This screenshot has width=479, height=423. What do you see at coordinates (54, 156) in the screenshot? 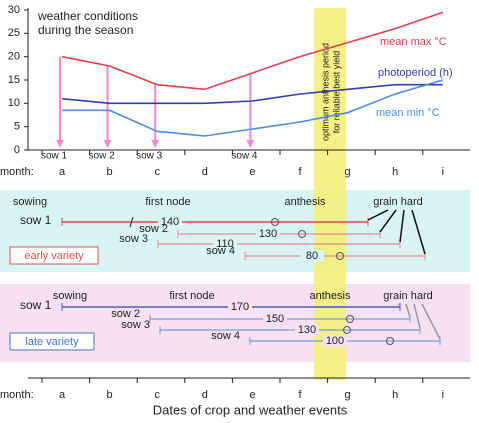
I see `sow-label: sow 1` at bounding box center [54, 156].